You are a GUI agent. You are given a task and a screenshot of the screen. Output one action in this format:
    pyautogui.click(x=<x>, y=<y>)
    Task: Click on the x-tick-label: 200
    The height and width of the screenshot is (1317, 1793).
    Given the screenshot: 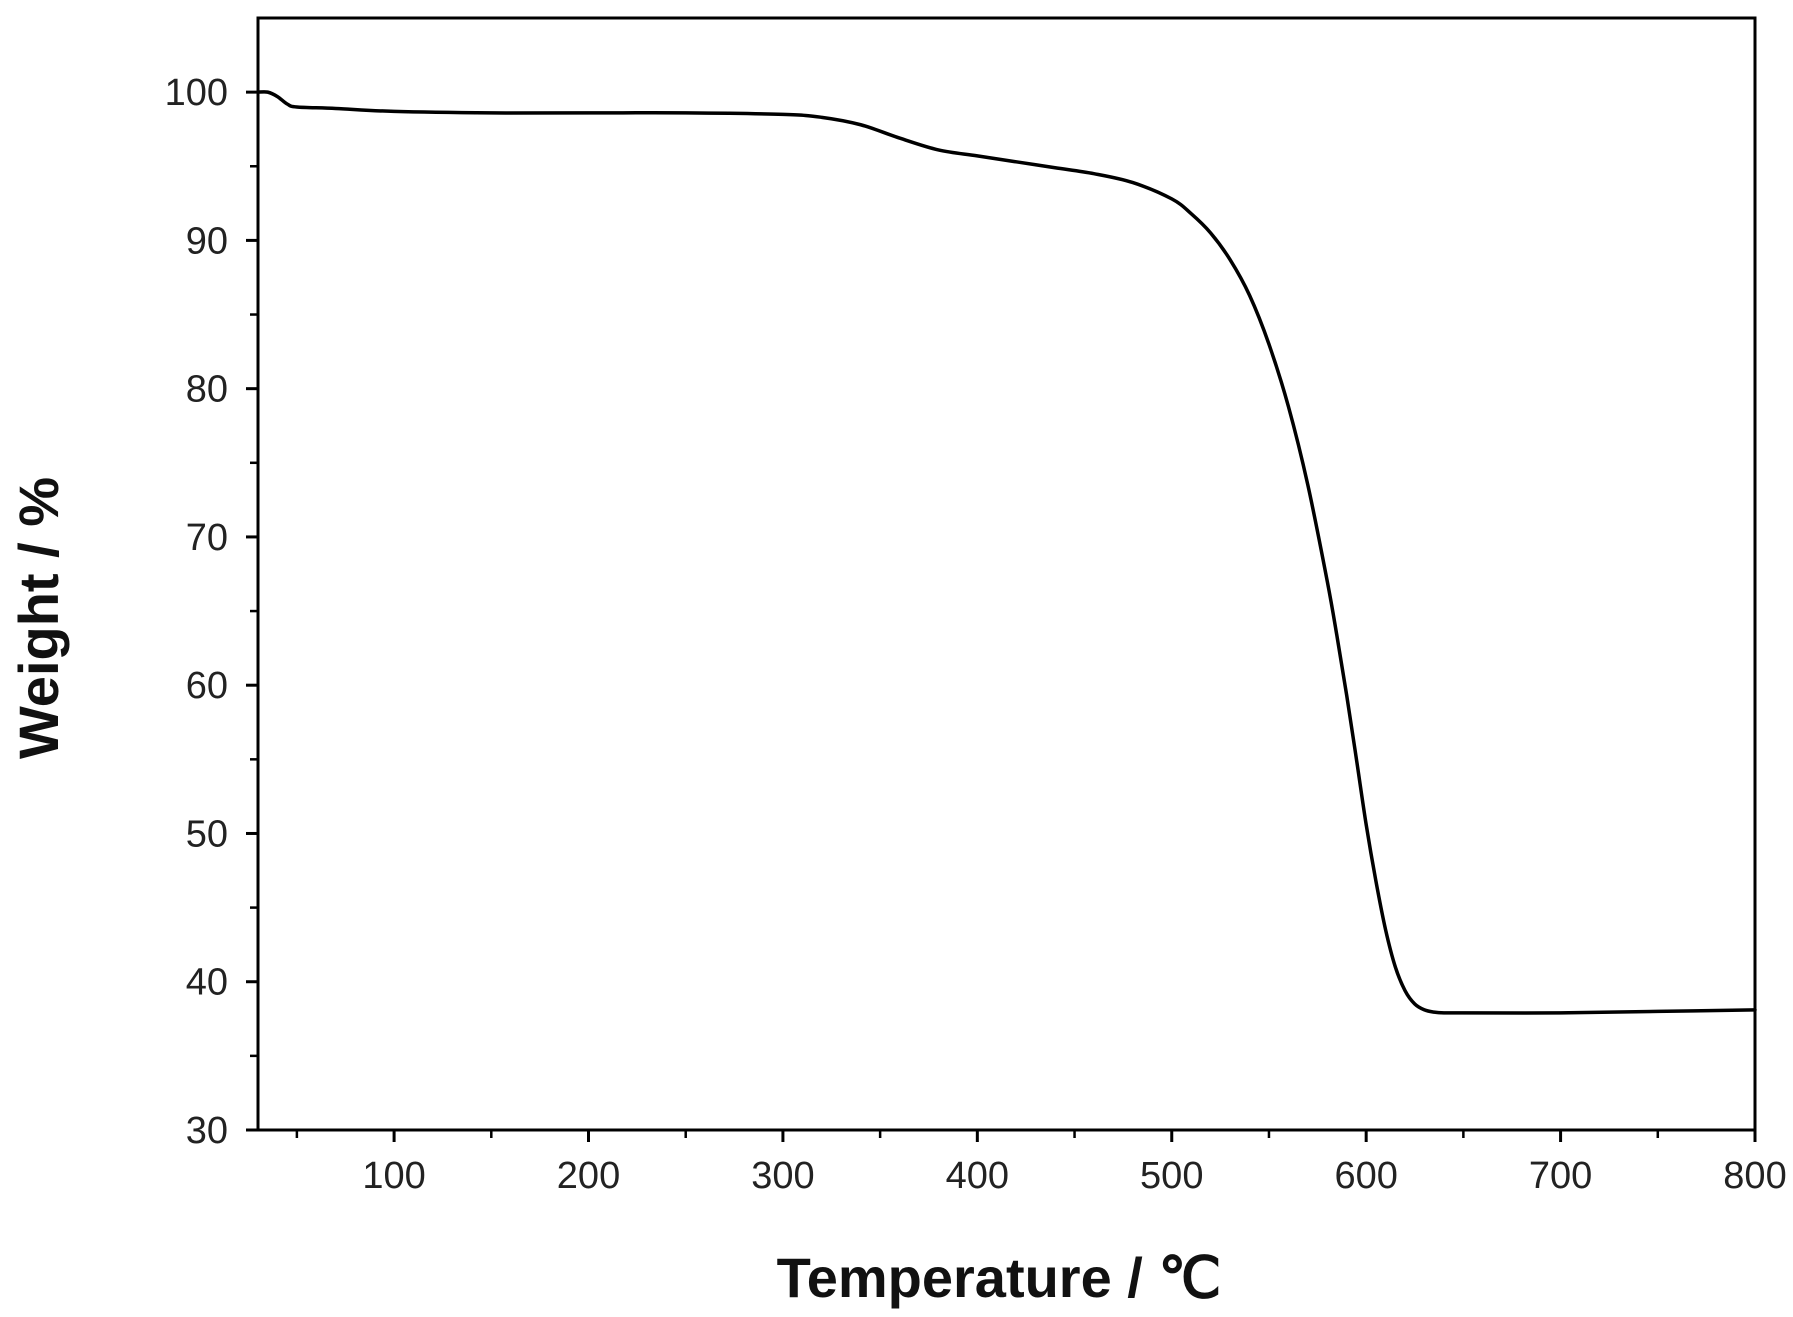 What is the action you would take?
    pyautogui.click(x=588, y=1176)
    